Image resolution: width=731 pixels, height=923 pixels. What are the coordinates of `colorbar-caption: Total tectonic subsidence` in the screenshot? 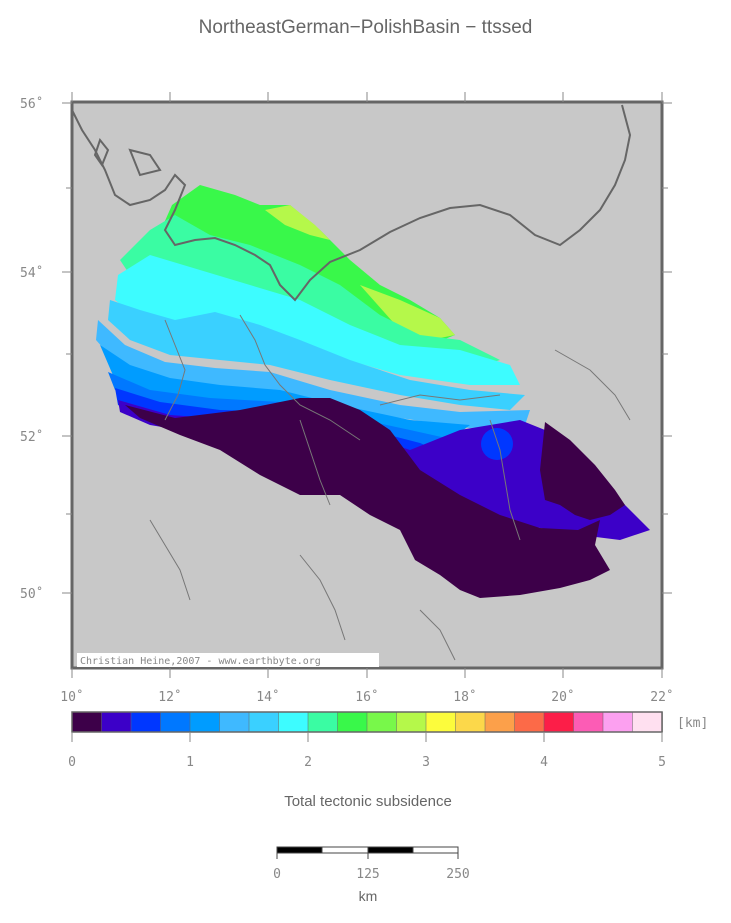 It's located at (368, 801).